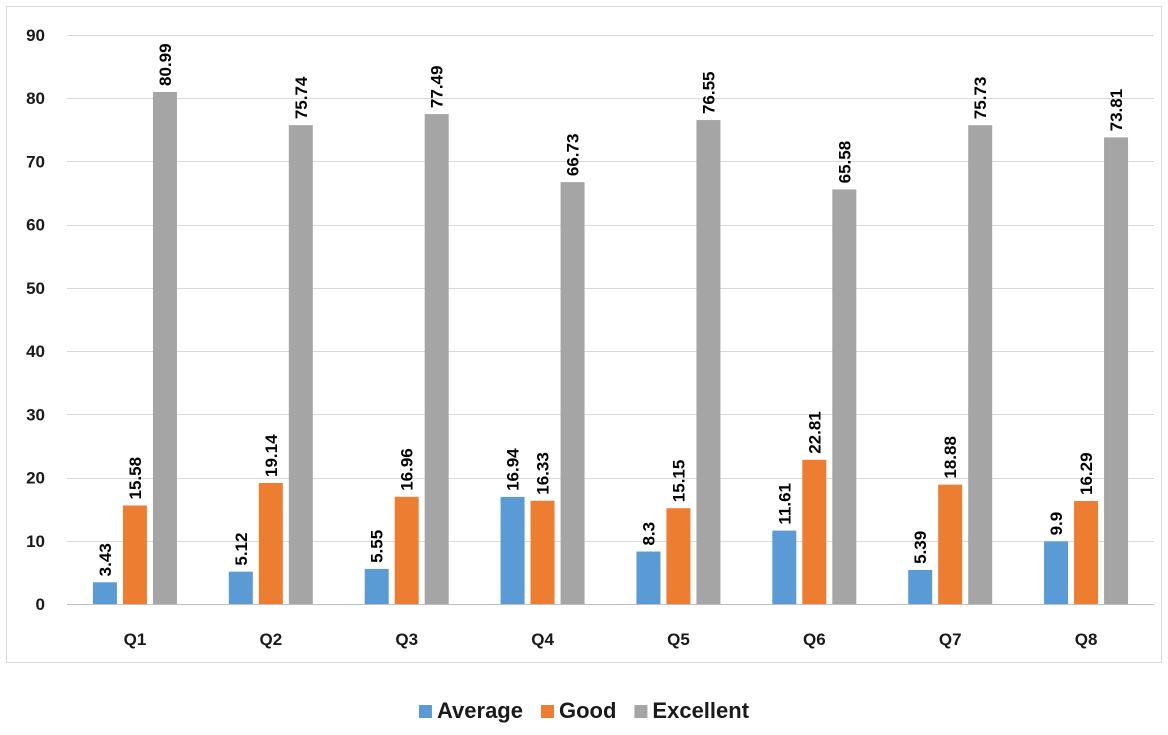  What do you see at coordinates (241, 549) in the screenshot?
I see `data-label: 5.12` at bounding box center [241, 549].